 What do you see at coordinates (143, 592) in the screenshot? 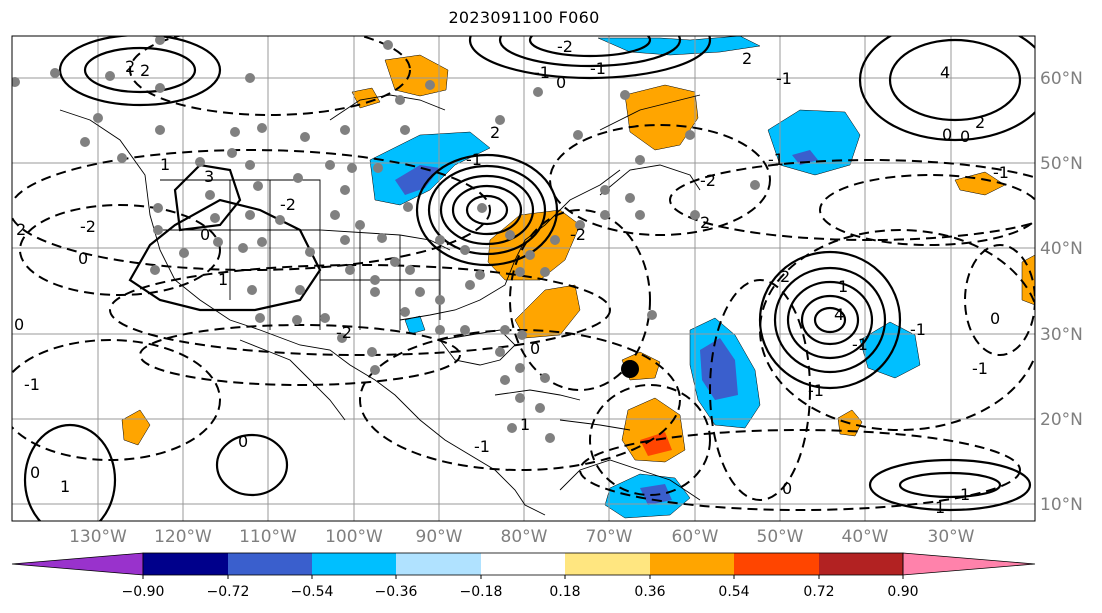
I see `colorbar-tick: −0.90` at bounding box center [143, 592].